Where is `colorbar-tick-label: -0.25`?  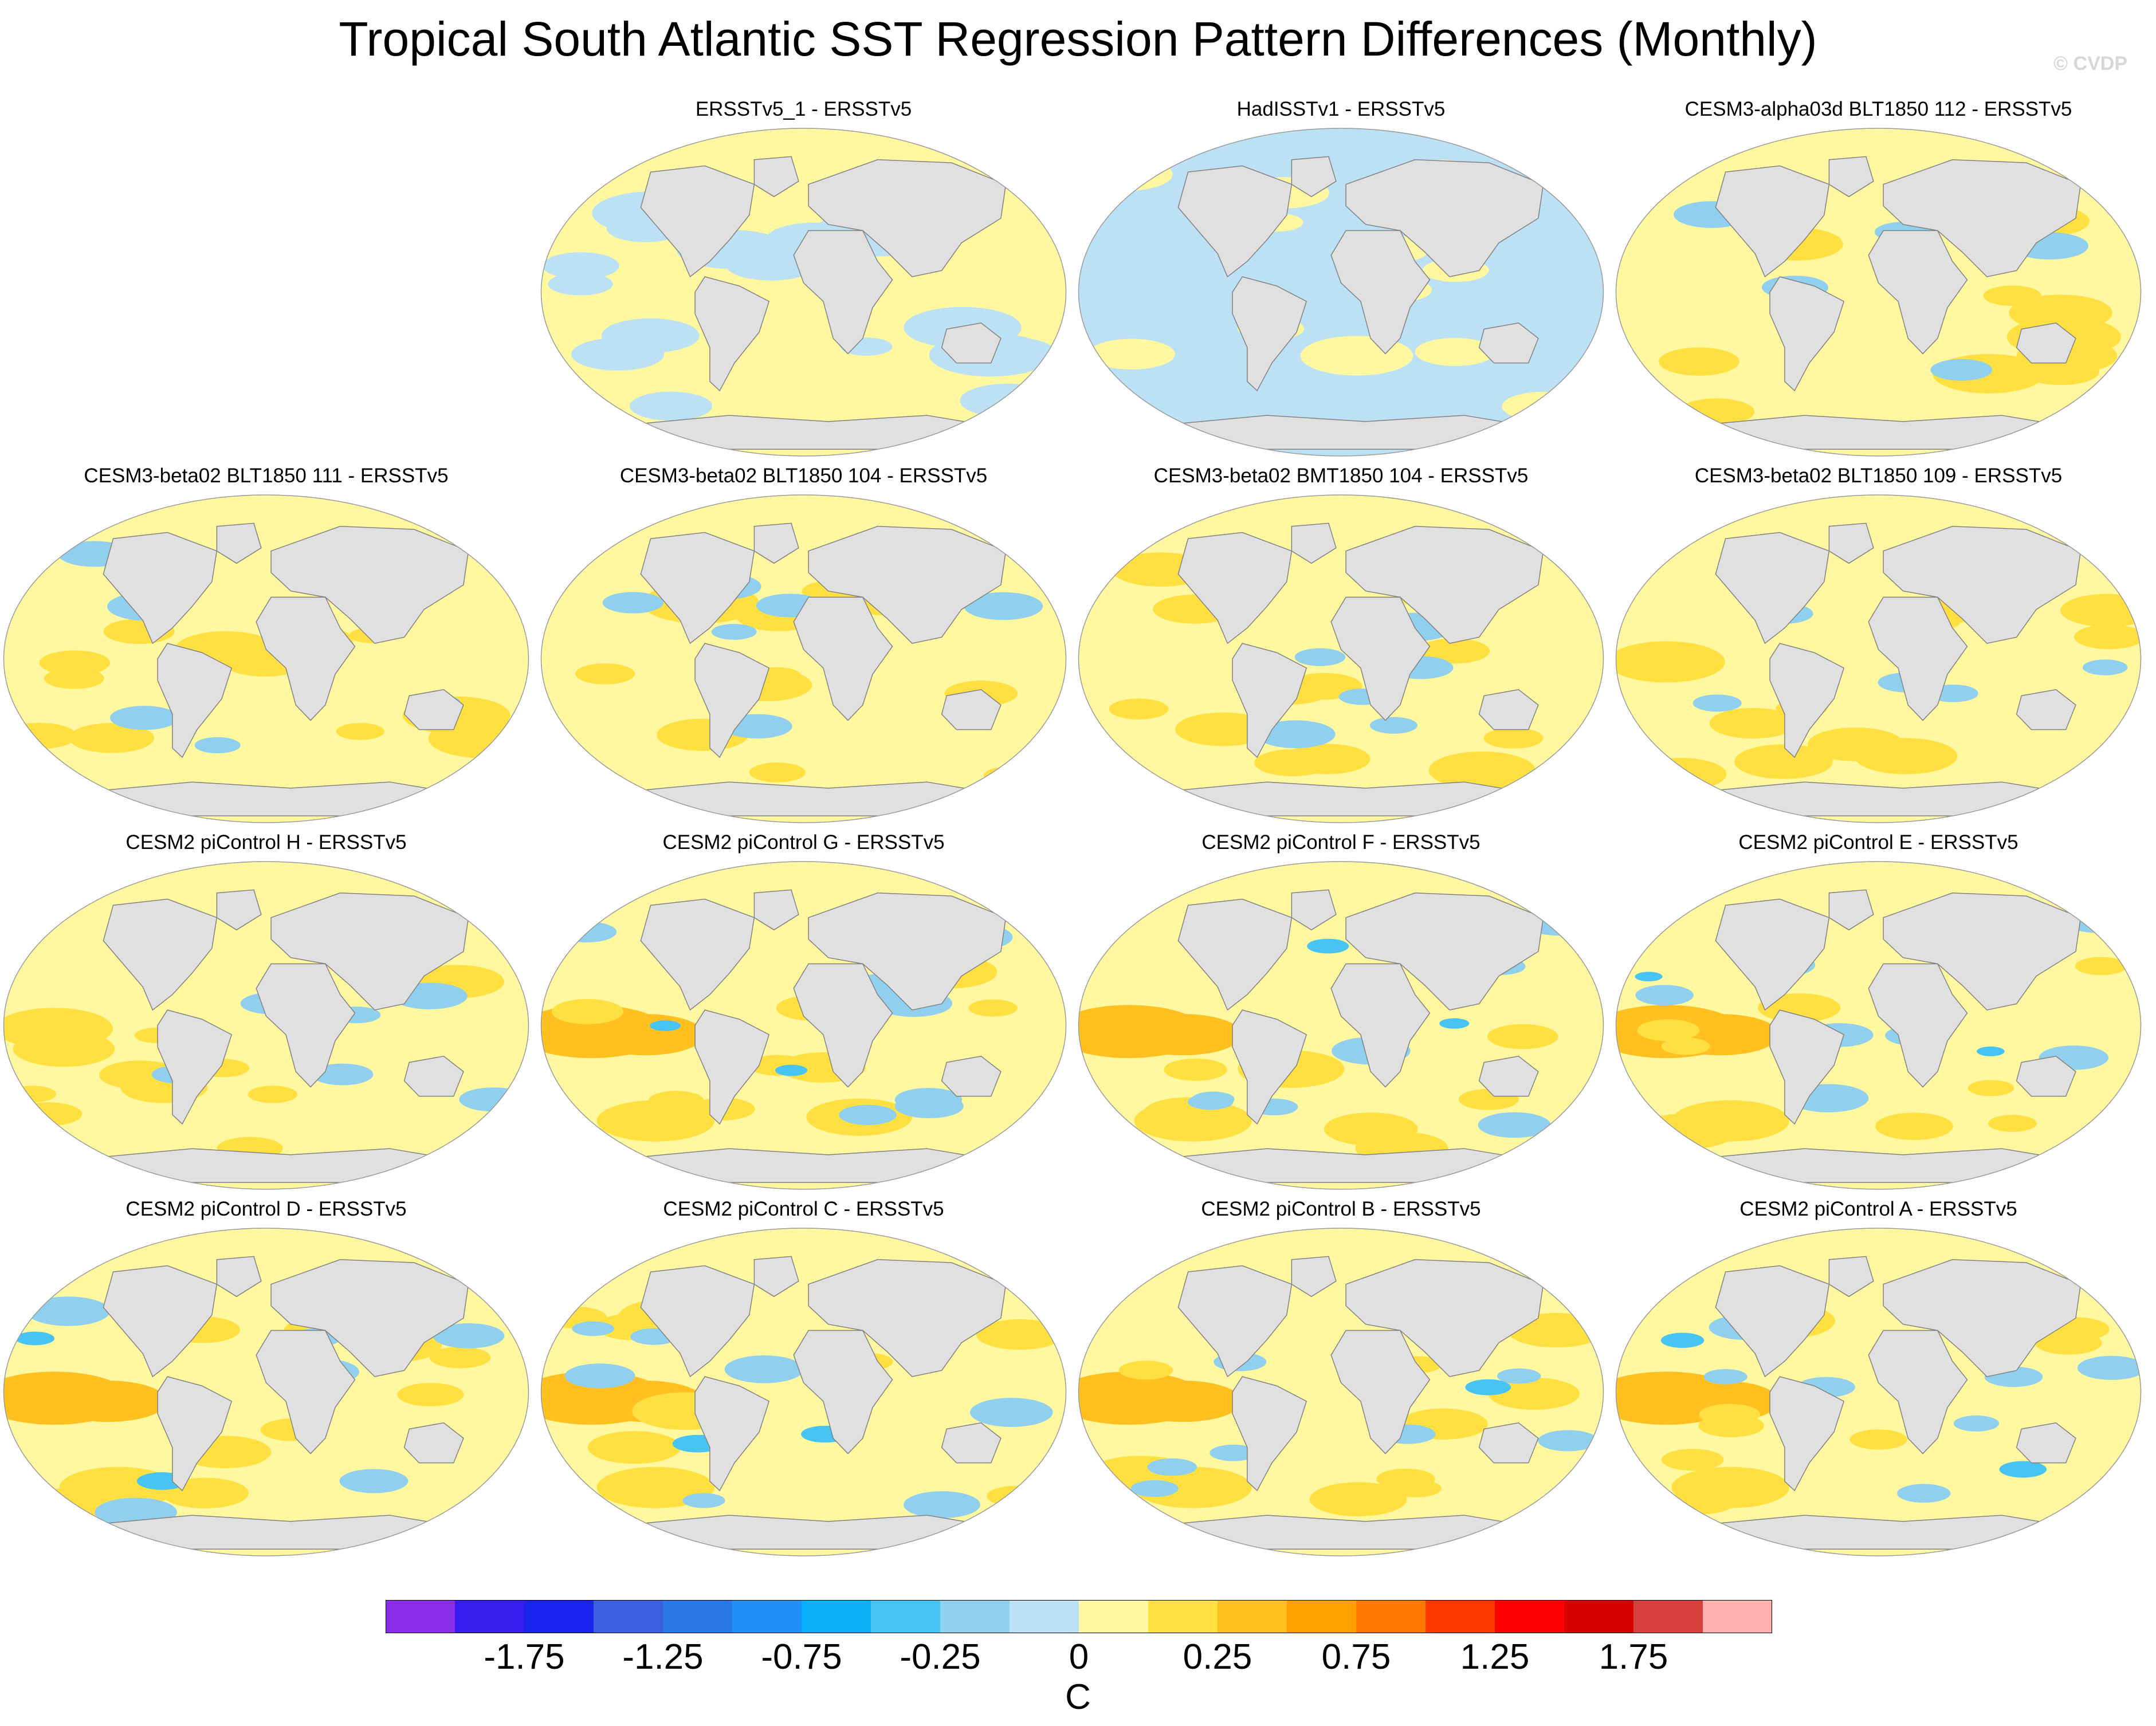 colorbar-tick-label: -0.25 is located at coordinates (940, 1657).